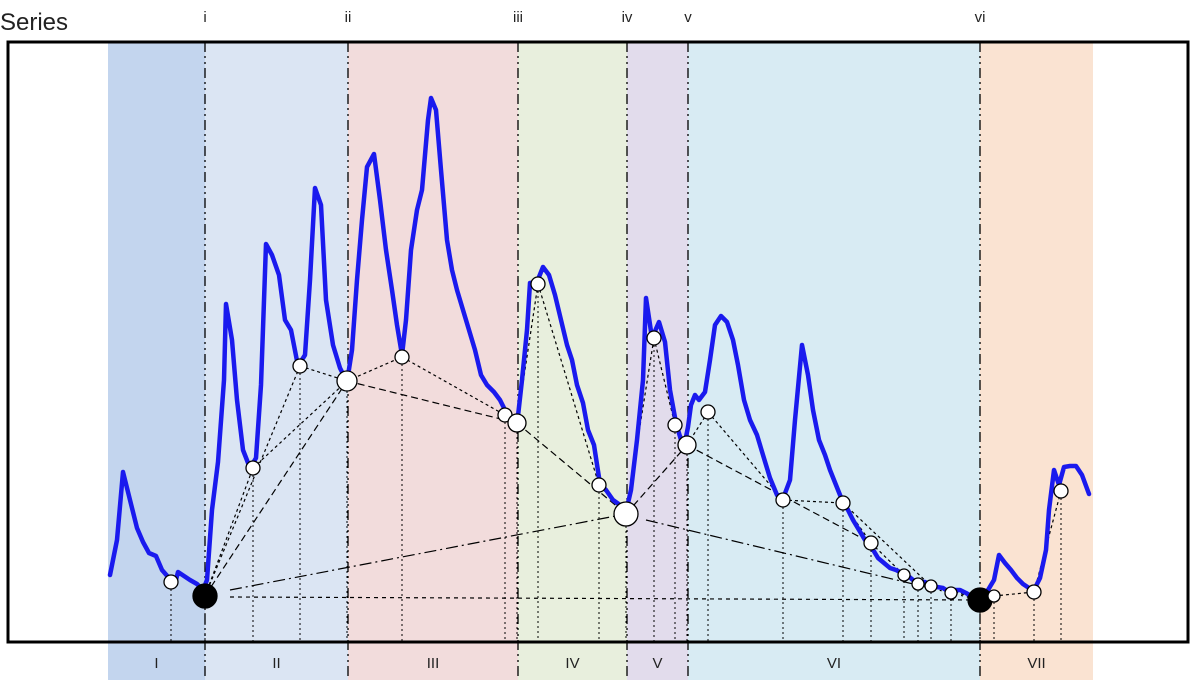 Image resolution: width=1190 pixels, height=685 pixels. What do you see at coordinates (518, 17) in the screenshot?
I see `boundary-label-3: iii` at bounding box center [518, 17].